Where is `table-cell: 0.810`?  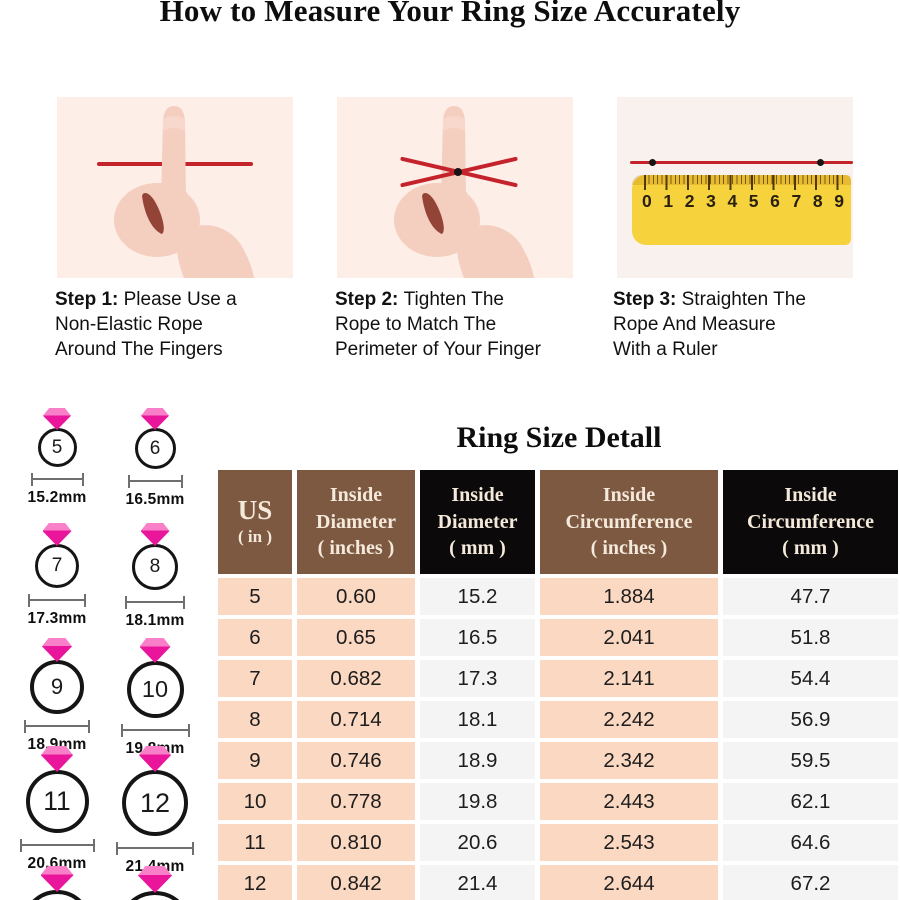
table-cell: 0.810 is located at coordinates (356, 842).